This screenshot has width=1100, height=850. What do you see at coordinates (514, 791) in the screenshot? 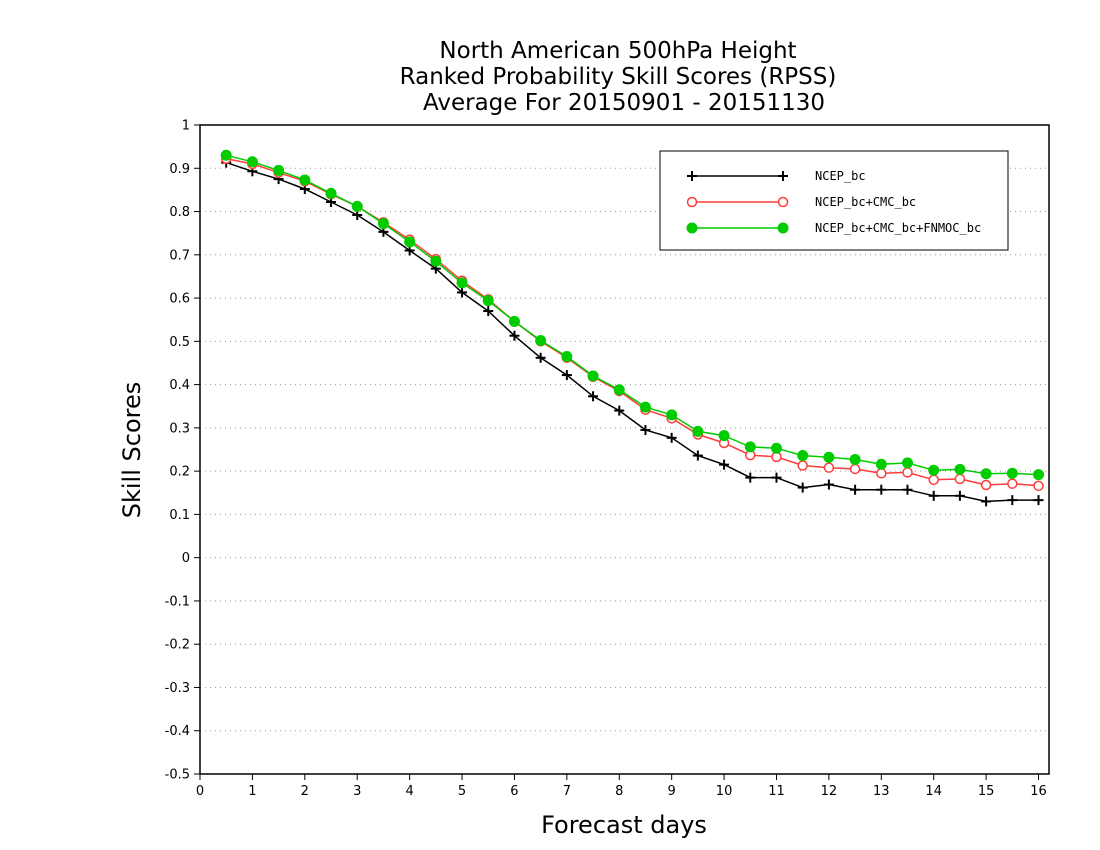
I see `x-tick-label: 6` at bounding box center [514, 791].